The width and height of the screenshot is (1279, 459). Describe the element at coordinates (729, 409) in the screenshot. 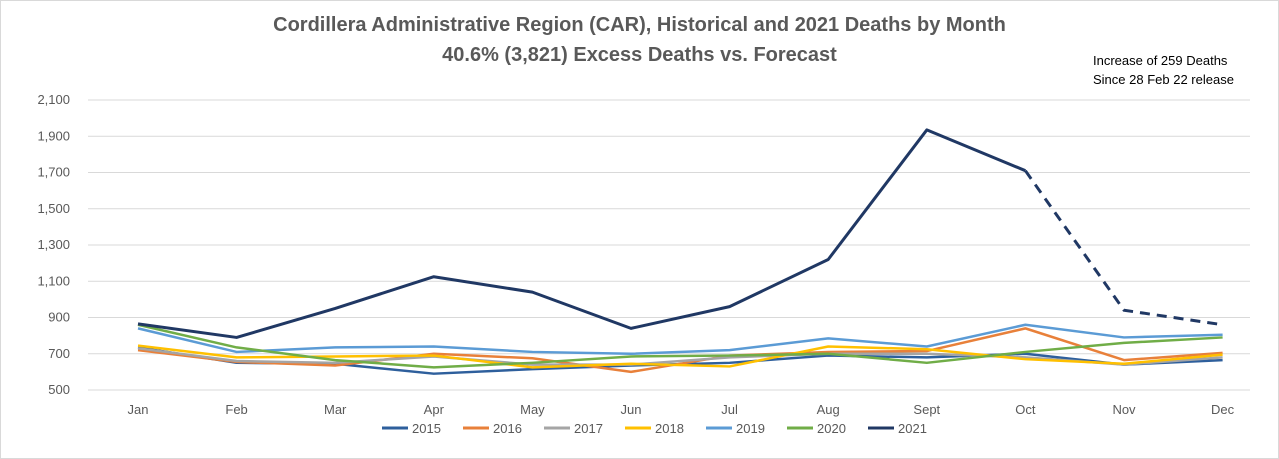

I see `x-tick-label-jul: Jul` at that location.